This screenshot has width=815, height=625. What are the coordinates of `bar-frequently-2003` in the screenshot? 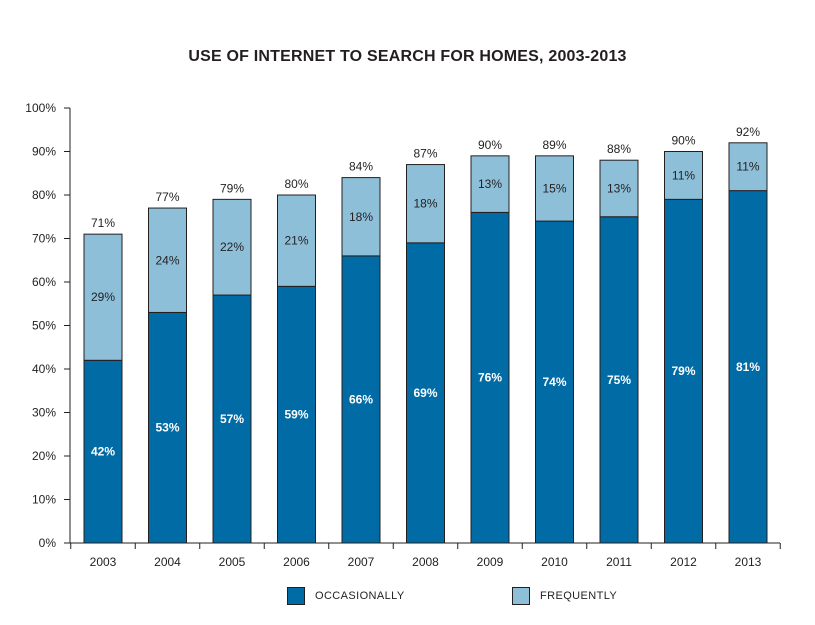 It's located at (103, 297).